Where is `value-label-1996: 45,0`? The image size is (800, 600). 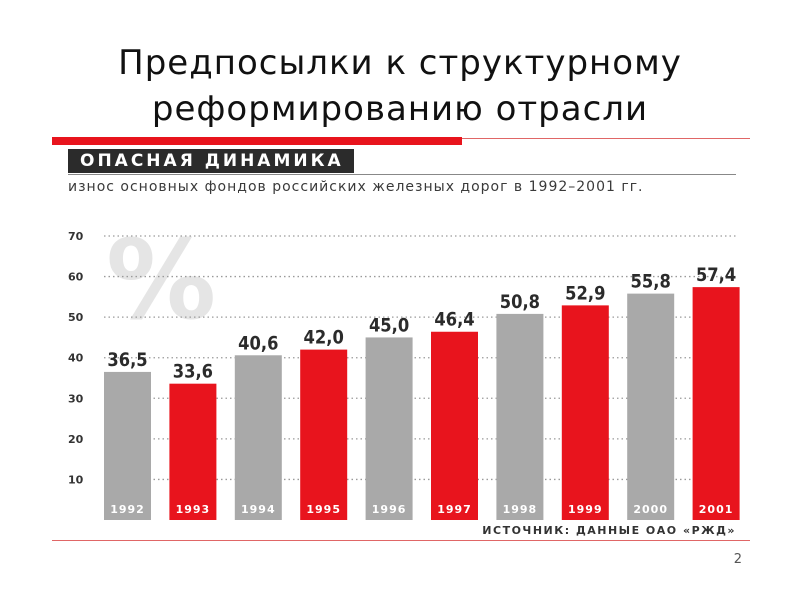
value-label-1996: 45,0 is located at coordinates (389, 325).